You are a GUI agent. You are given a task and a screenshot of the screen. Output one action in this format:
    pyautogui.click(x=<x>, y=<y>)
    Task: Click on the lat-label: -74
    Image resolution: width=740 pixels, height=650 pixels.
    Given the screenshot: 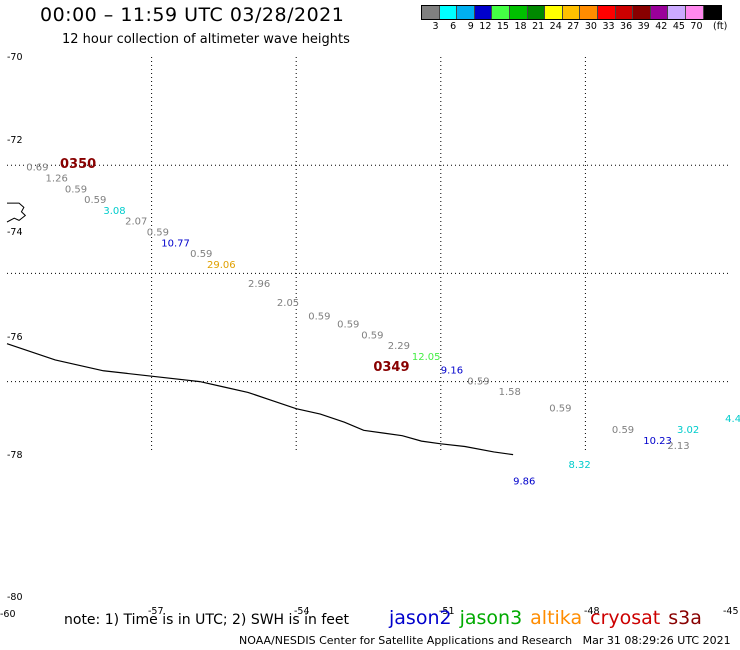 What is the action you would take?
    pyautogui.click(x=15, y=232)
    